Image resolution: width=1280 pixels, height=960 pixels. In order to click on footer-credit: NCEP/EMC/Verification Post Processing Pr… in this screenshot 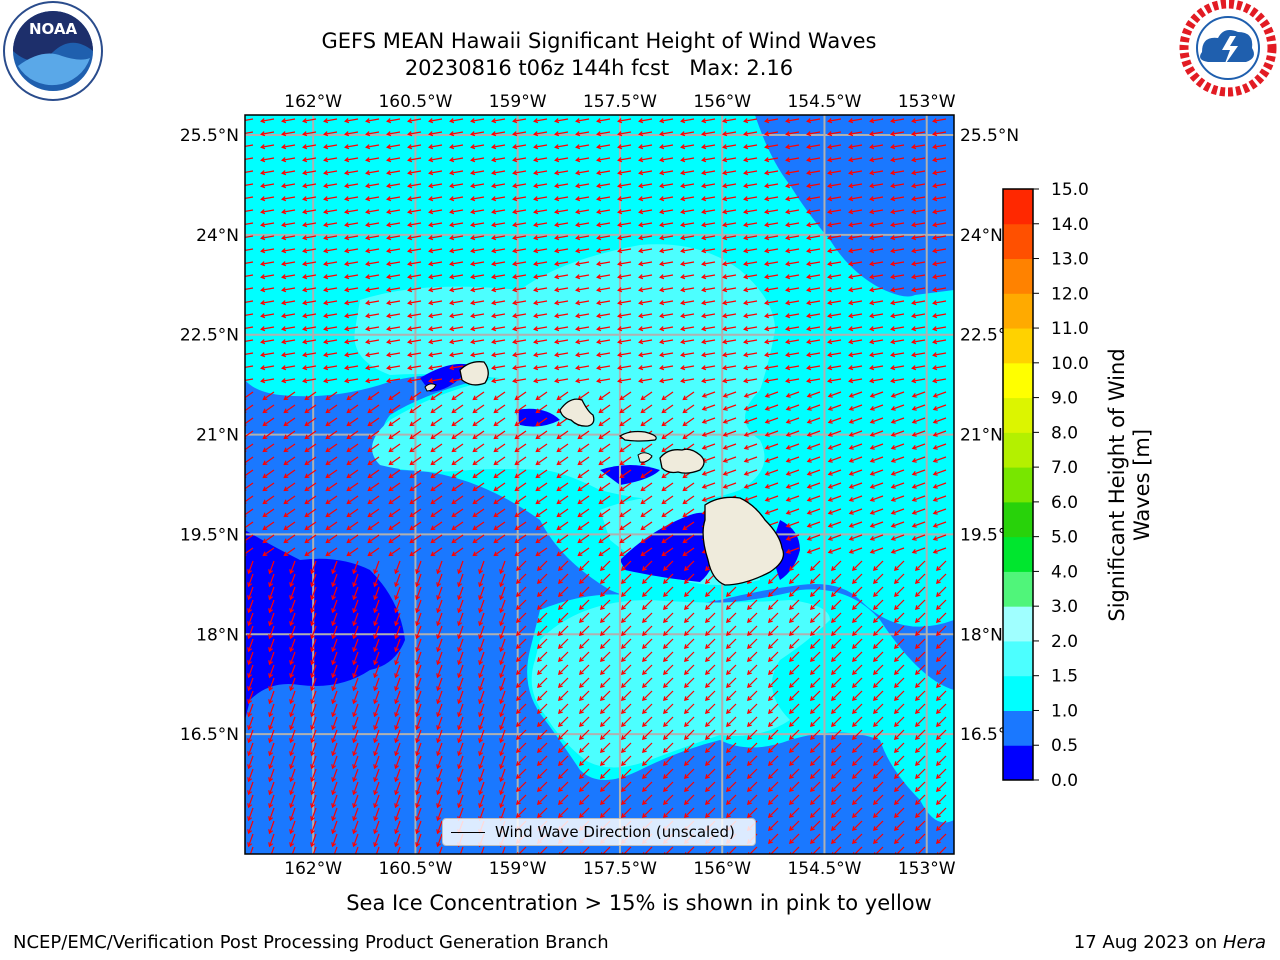, I will do `click(311, 942)`.